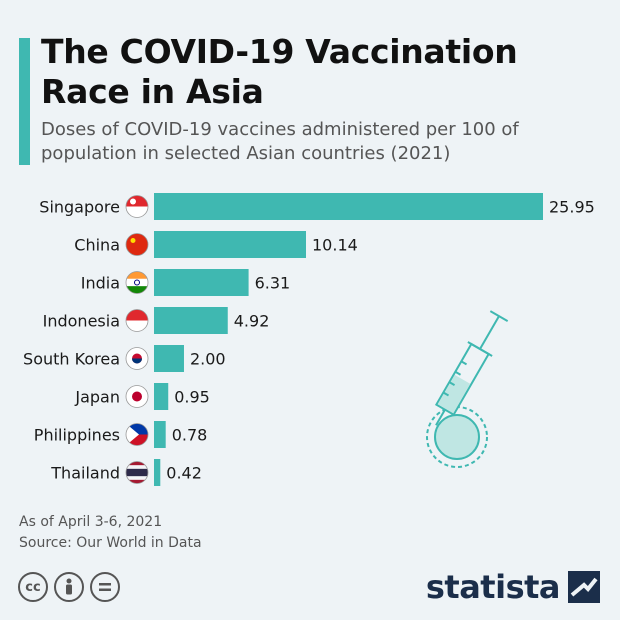 This screenshot has height=620, width=620. Describe the element at coordinates (335, 245) in the screenshot. I see `value-label: 10.14` at that location.